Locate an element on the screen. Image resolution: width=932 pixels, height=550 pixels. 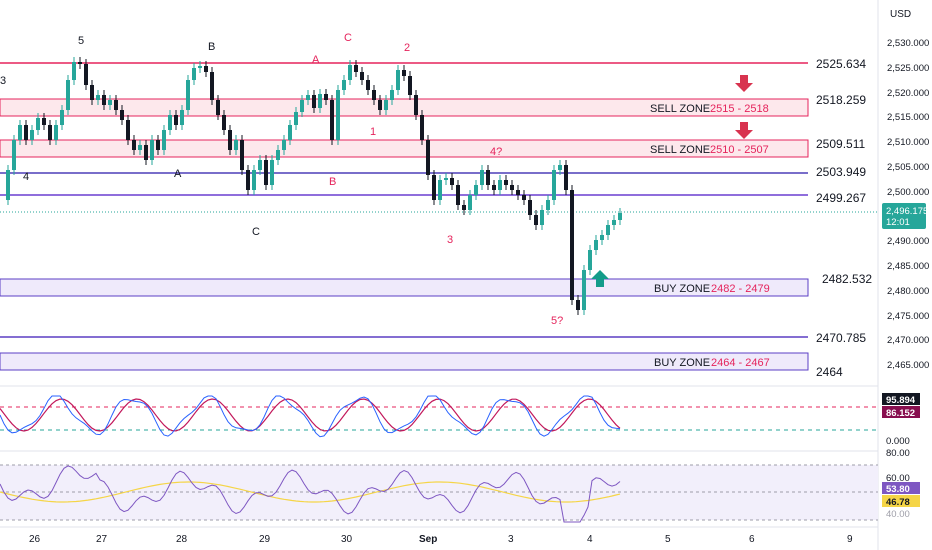
currency-label: USD is located at coordinates (900, 14).